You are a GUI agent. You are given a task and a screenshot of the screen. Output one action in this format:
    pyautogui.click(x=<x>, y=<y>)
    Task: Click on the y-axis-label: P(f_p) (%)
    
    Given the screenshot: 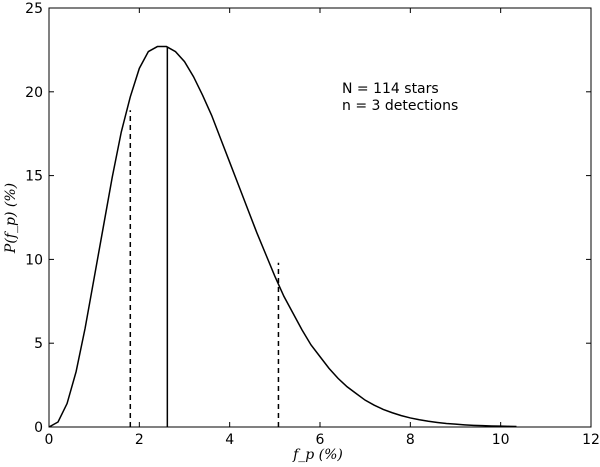 What is the action you would take?
    pyautogui.click(x=11, y=218)
    